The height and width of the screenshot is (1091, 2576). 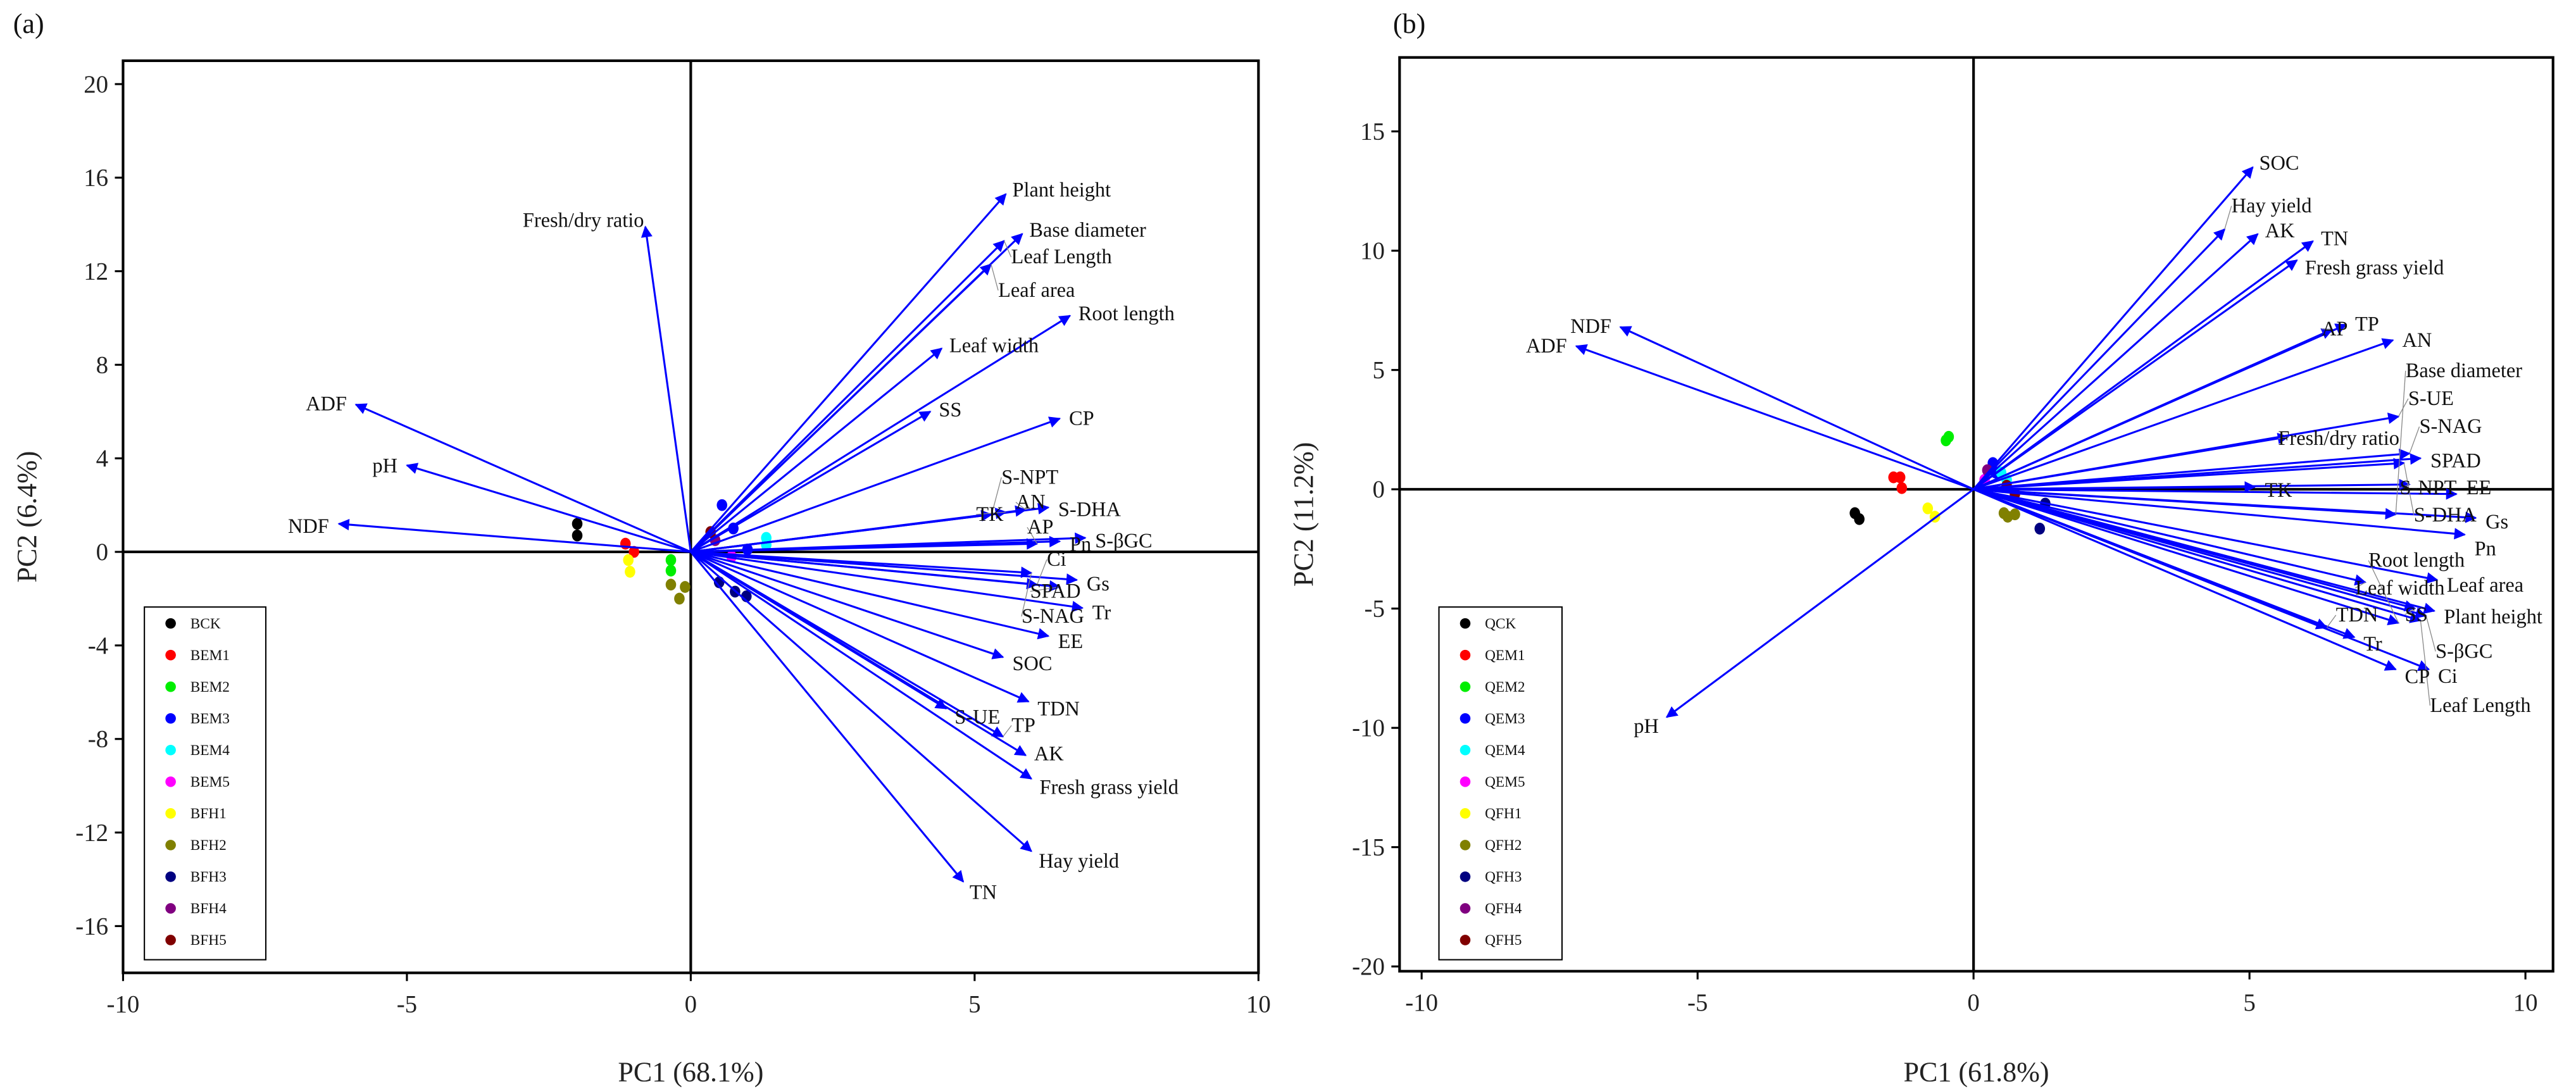 What do you see at coordinates (1258, 1004) in the screenshot?
I see `x-tick-label: 10` at bounding box center [1258, 1004].